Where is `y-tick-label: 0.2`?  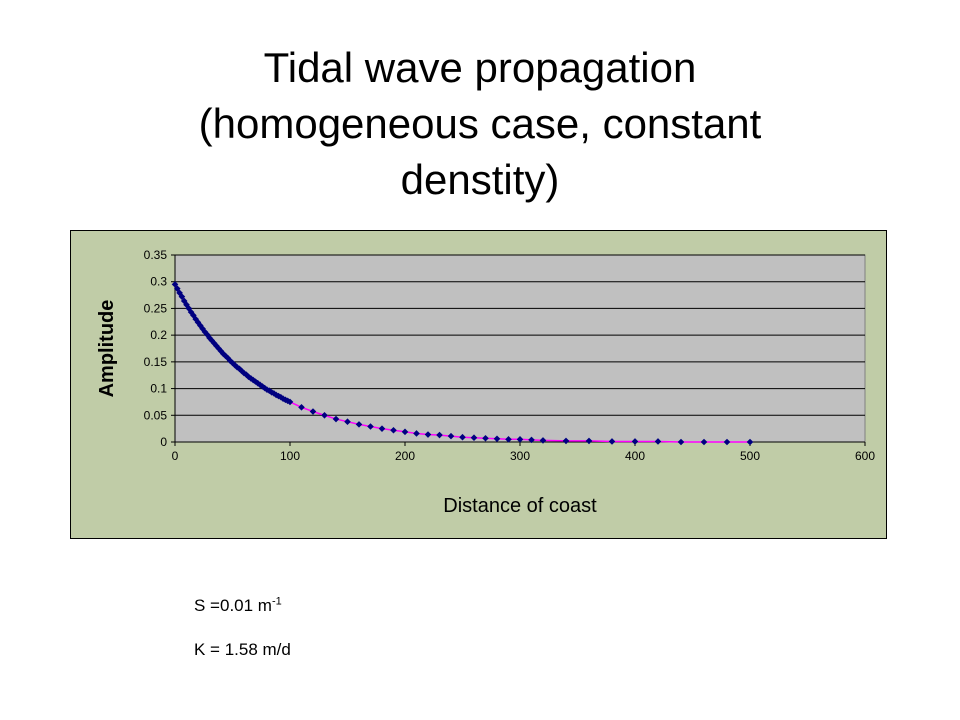 y-tick-label: 0.2 is located at coordinates (158, 335).